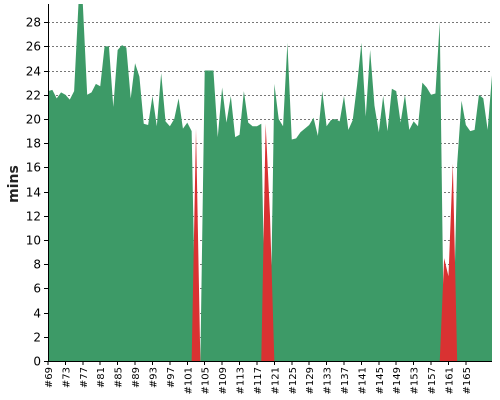  What do you see at coordinates (37, 289) in the screenshot?
I see `y-tick-label: 6` at bounding box center [37, 289].